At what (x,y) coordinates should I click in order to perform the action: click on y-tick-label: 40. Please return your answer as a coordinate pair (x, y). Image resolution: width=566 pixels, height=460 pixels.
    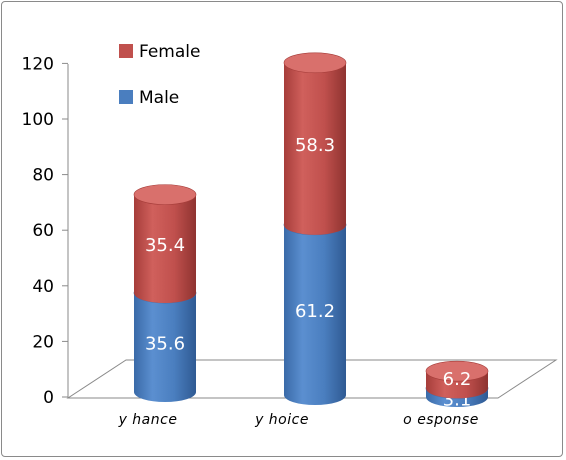
    Looking at the image, I should click on (43, 287).